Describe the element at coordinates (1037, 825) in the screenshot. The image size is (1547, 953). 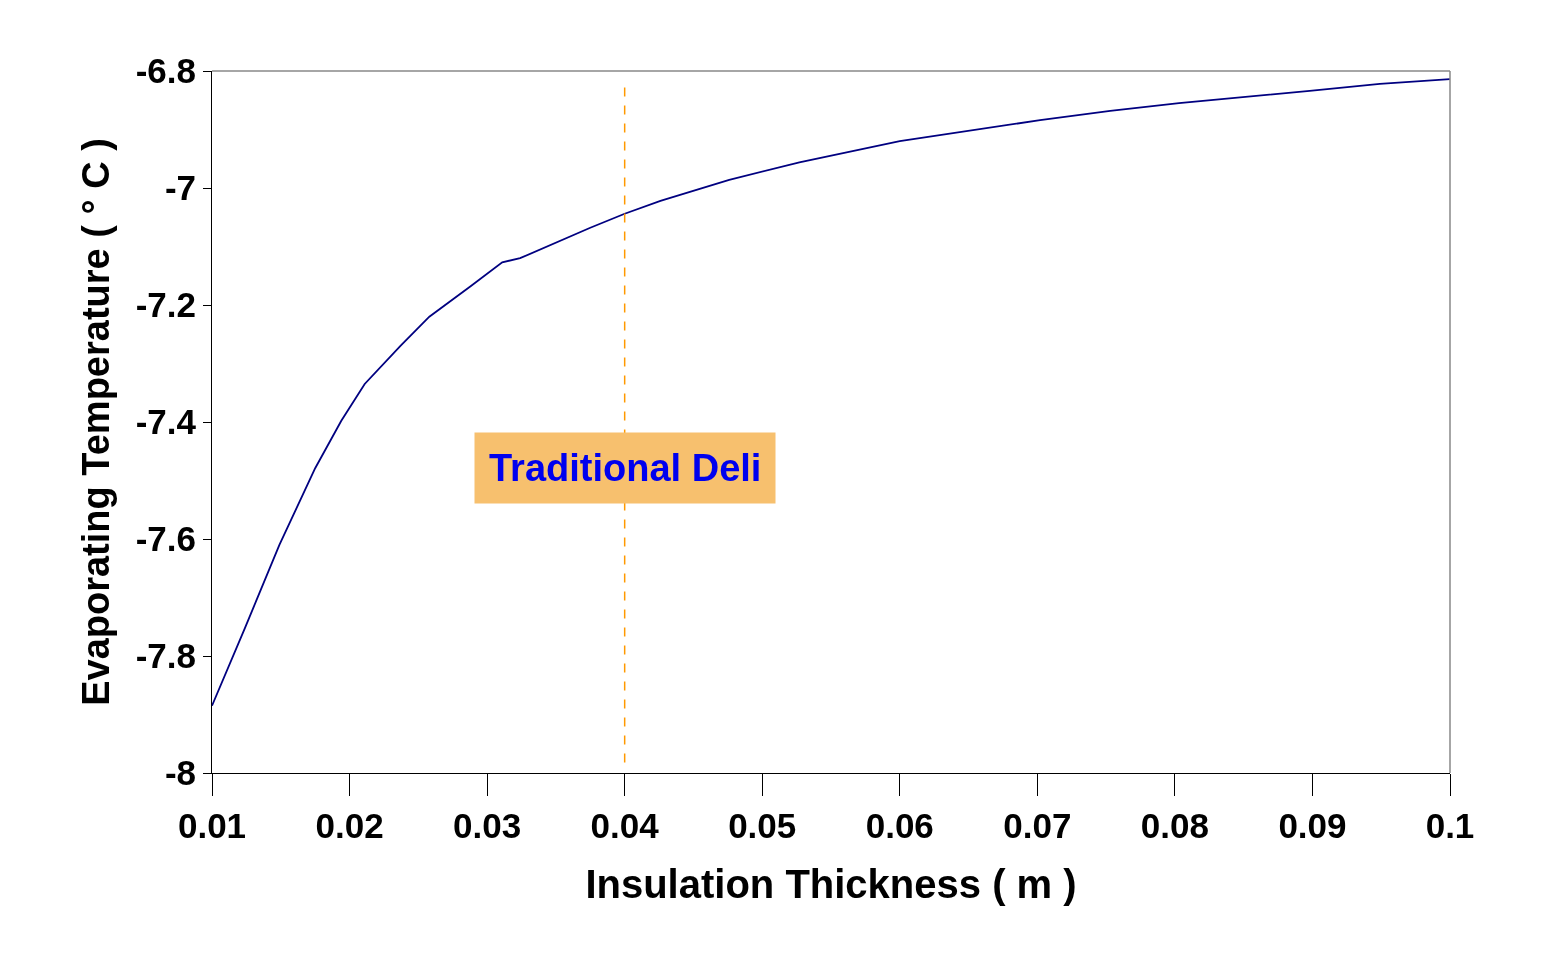
I see `x-tick-label: 0.07` at that location.